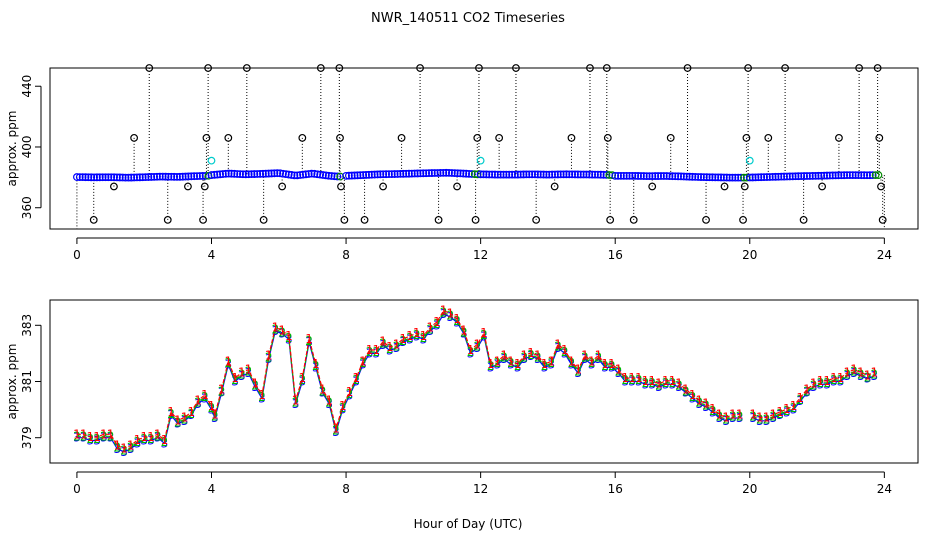 The width and height of the screenshot is (936, 540). What do you see at coordinates (77, 489) in the screenshot?
I see `x-tick-label: 0` at bounding box center [77, 489].